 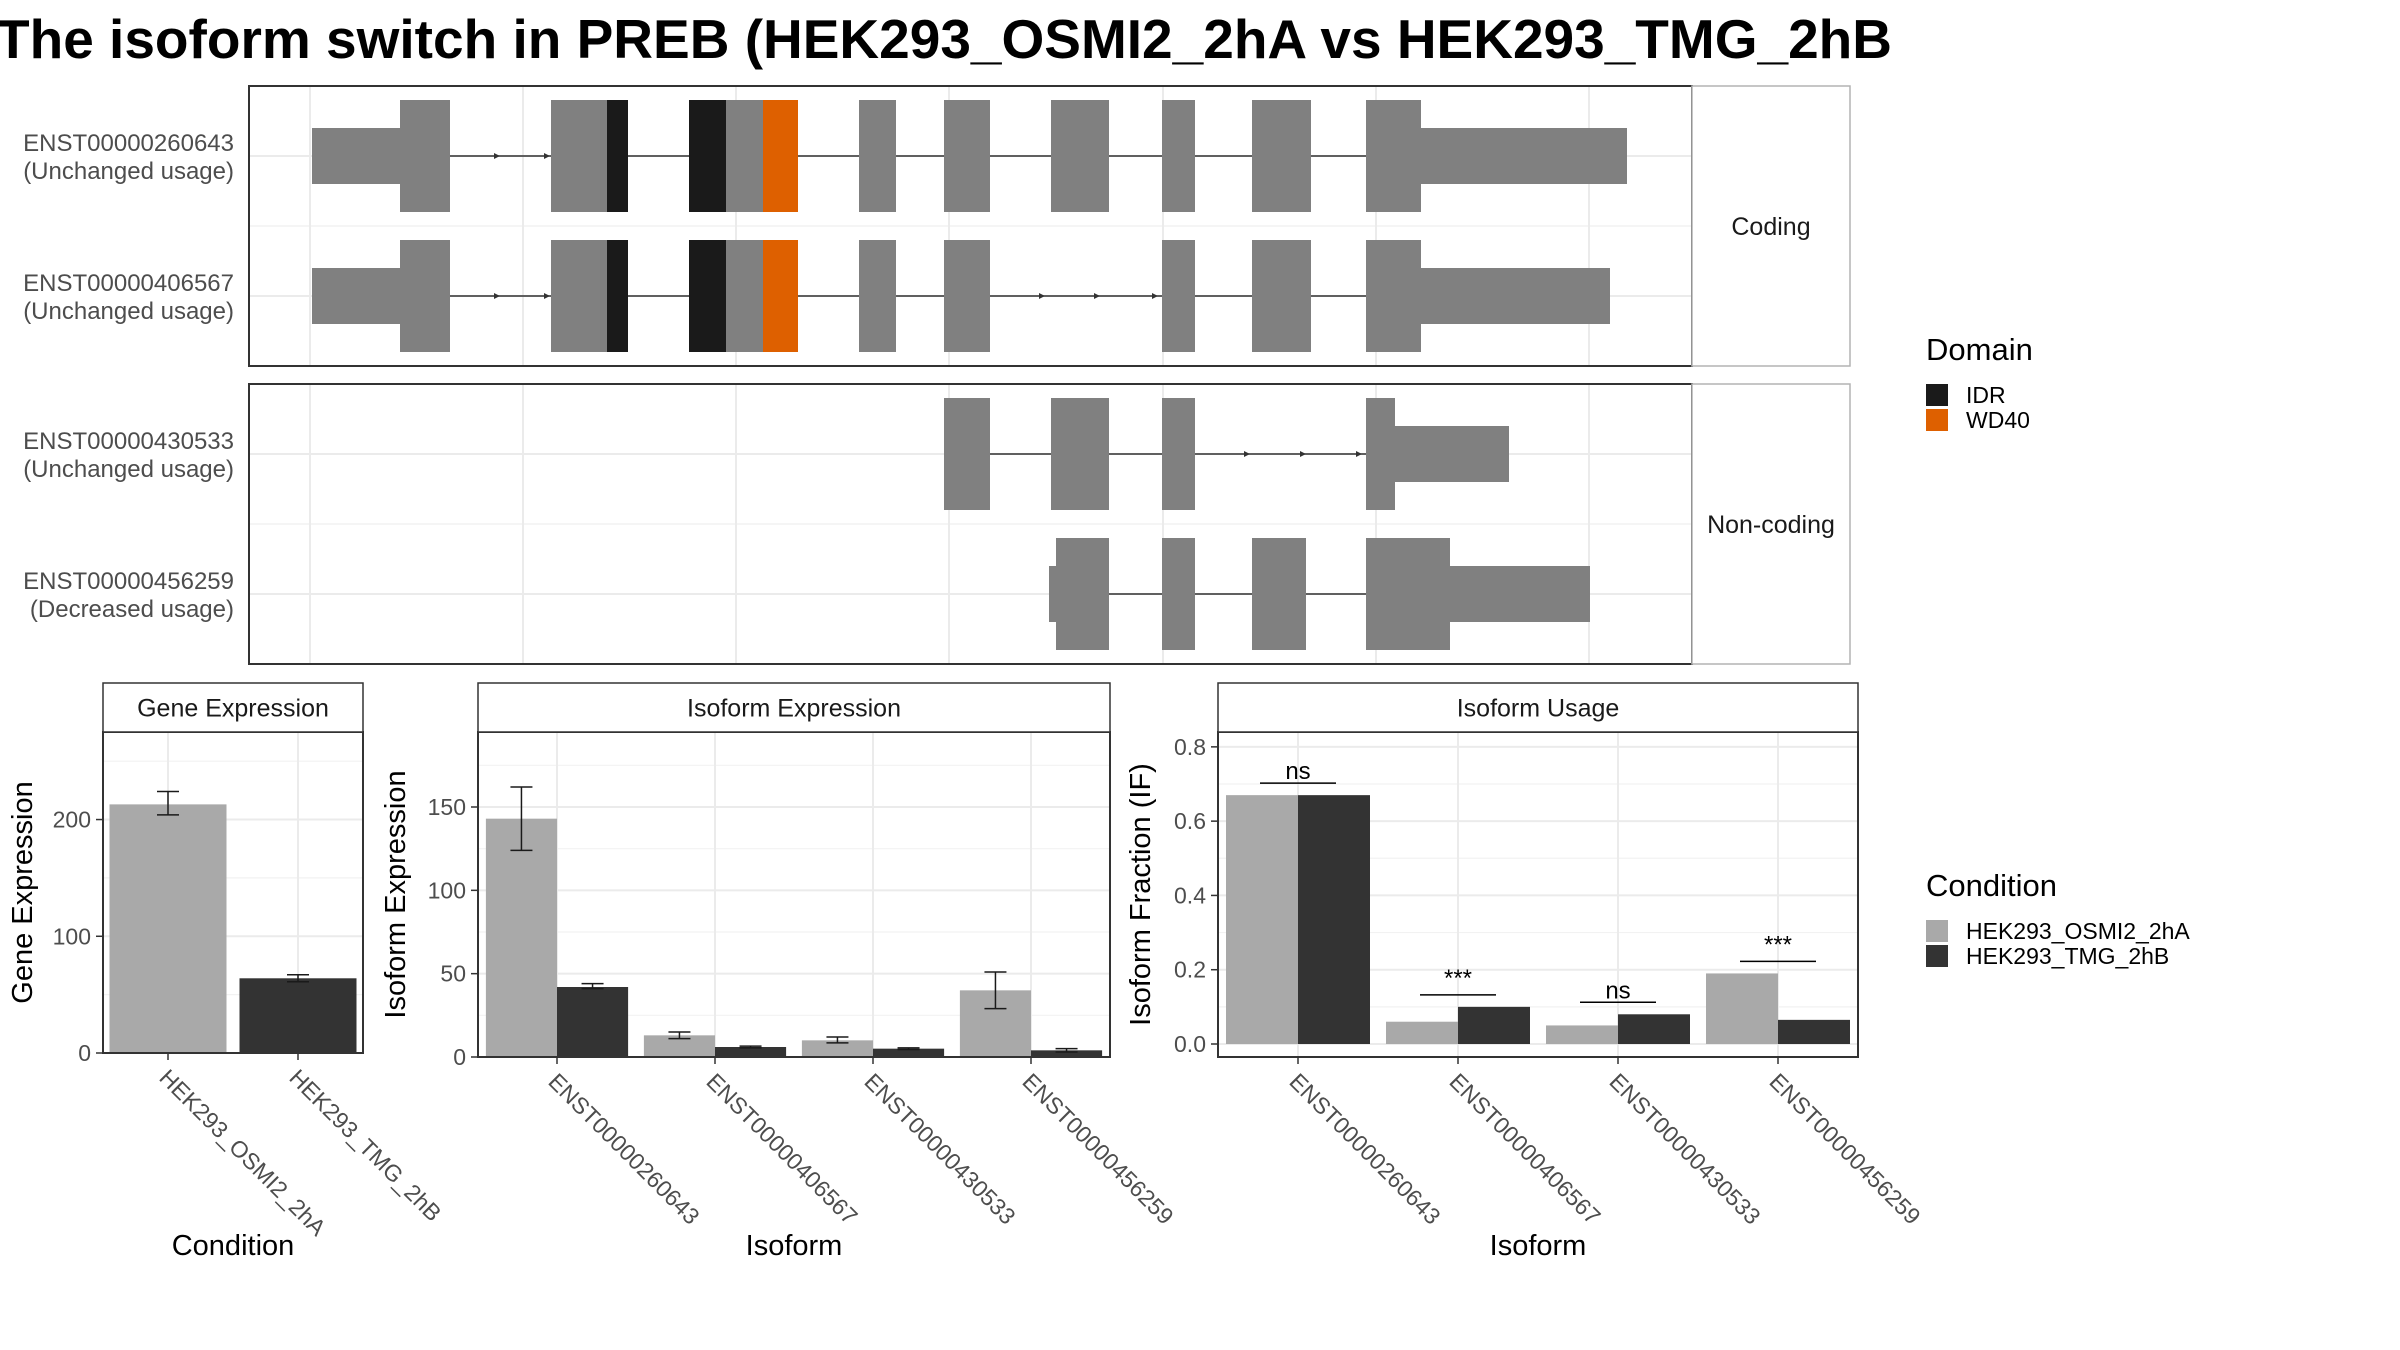 I want to click on strip-label: Isoform Expression, so click(x=794, y=709).